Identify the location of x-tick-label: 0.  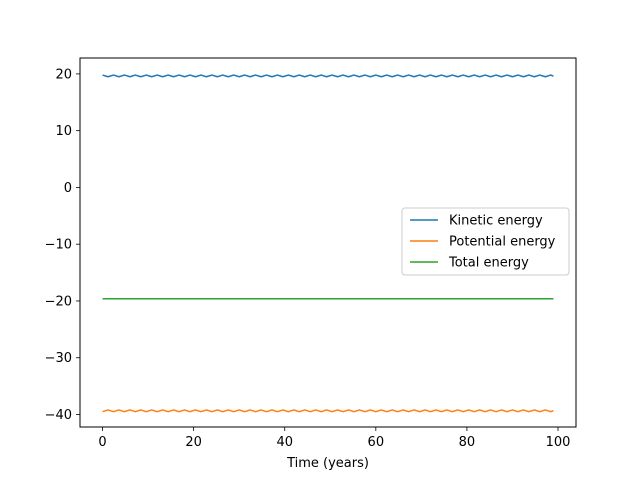
(102, 442).